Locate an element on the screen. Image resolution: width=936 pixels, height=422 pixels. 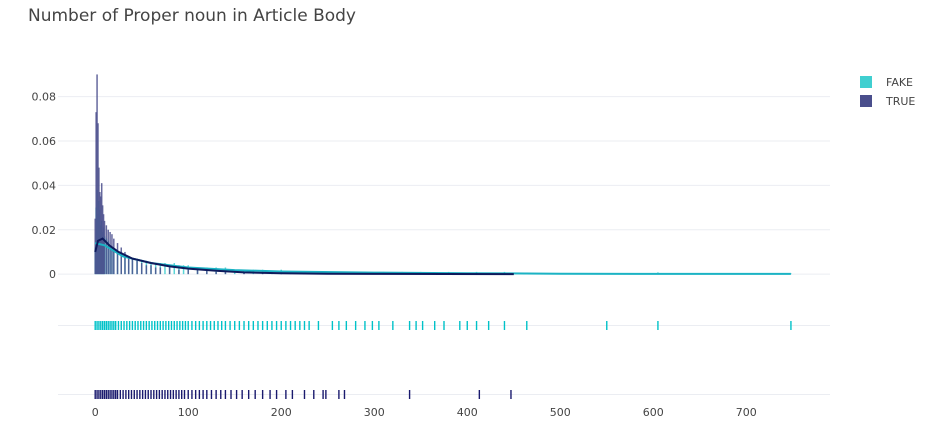
y-tick-label: 0 is located at coordinates (52, 274).